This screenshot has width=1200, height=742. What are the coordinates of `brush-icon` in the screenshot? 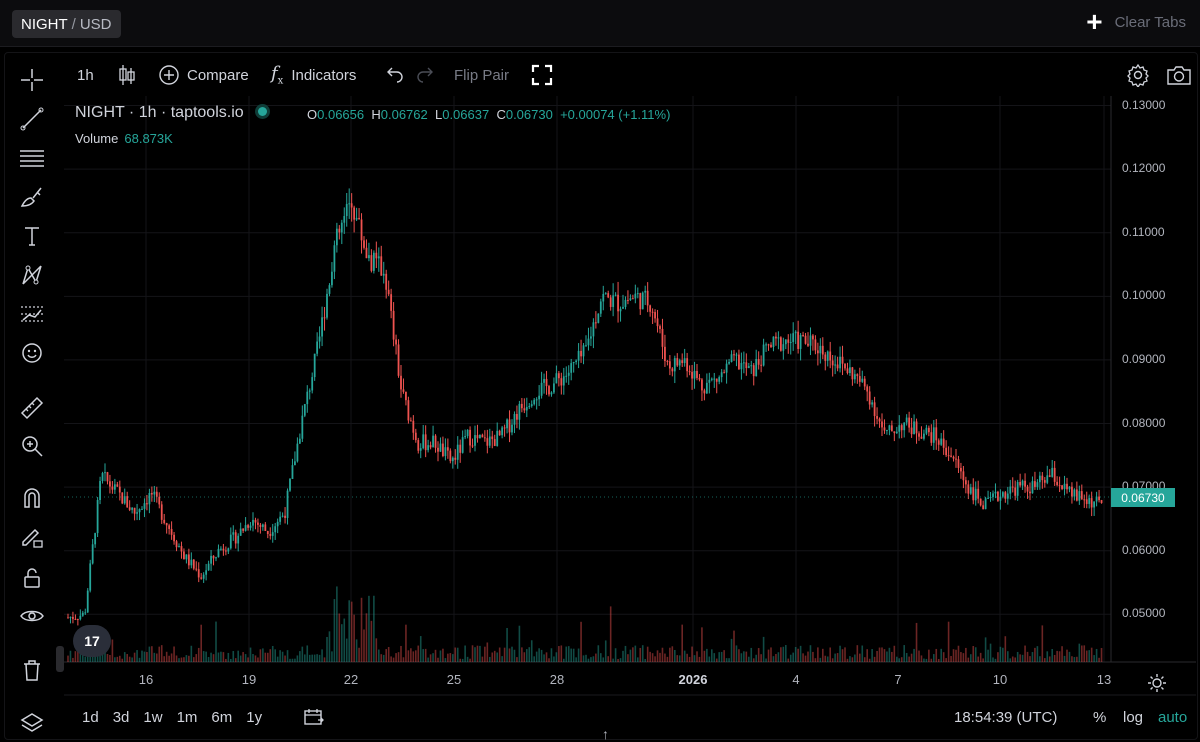 It's located at (32, 197).